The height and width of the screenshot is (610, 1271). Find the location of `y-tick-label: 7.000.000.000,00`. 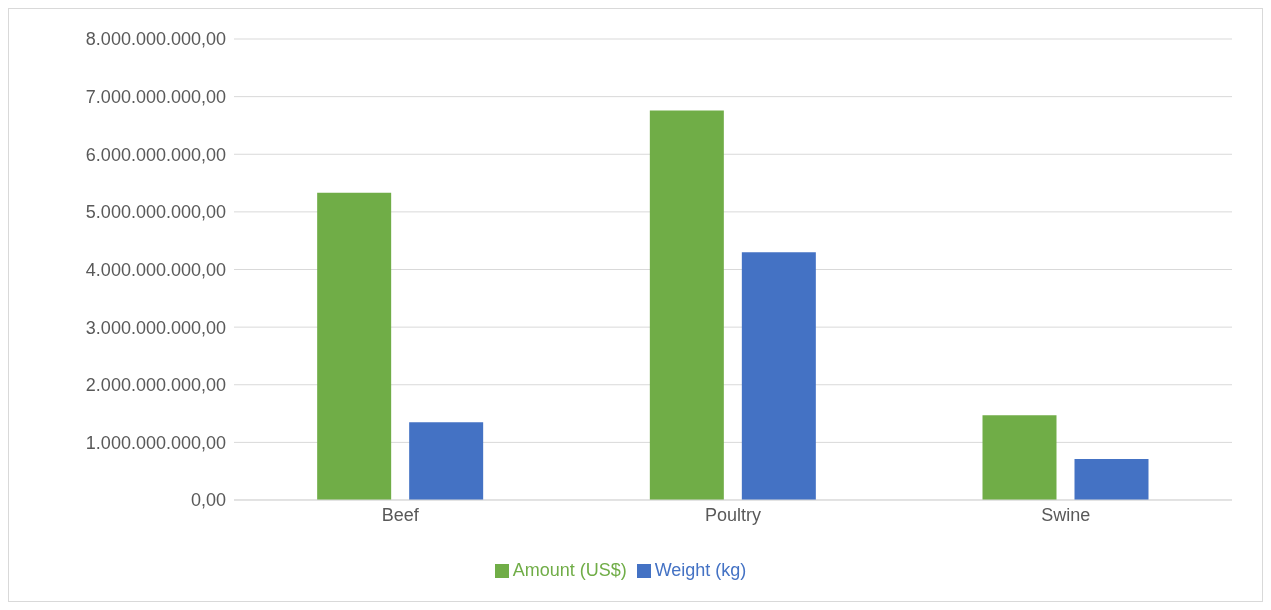

y-tick-label: 7.000.000.000,00 is located at coordinates (155, 97).